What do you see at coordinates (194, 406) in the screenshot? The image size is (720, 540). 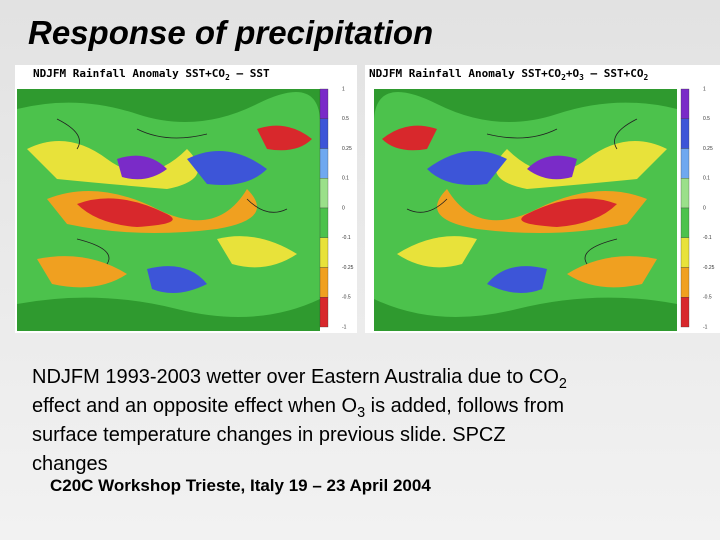 I see `text-run: effect and an opposite effect when O` at bounding box center [194, 406].